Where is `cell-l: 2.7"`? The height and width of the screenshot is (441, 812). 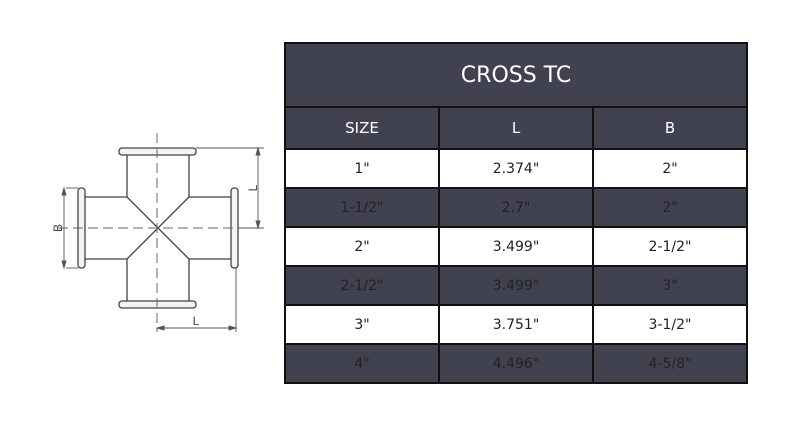
cell-l: 2.7" is located at coordinates (516, 207).